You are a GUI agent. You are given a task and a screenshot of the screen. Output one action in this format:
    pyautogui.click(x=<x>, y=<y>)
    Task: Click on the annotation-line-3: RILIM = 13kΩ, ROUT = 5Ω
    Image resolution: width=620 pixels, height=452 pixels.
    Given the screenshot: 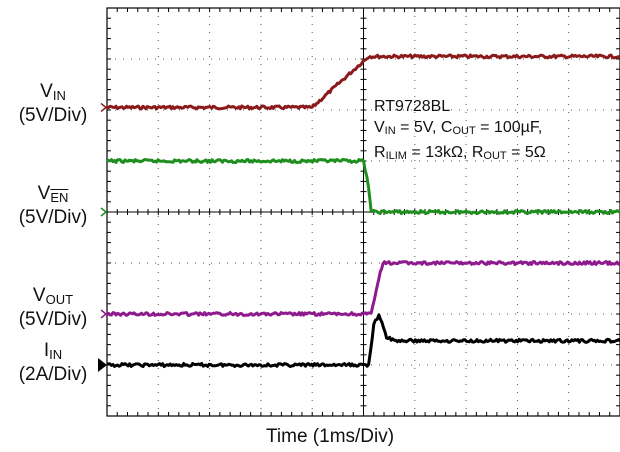 What is the action you would take?
    pyautogui.click(x=460, y=153)
    